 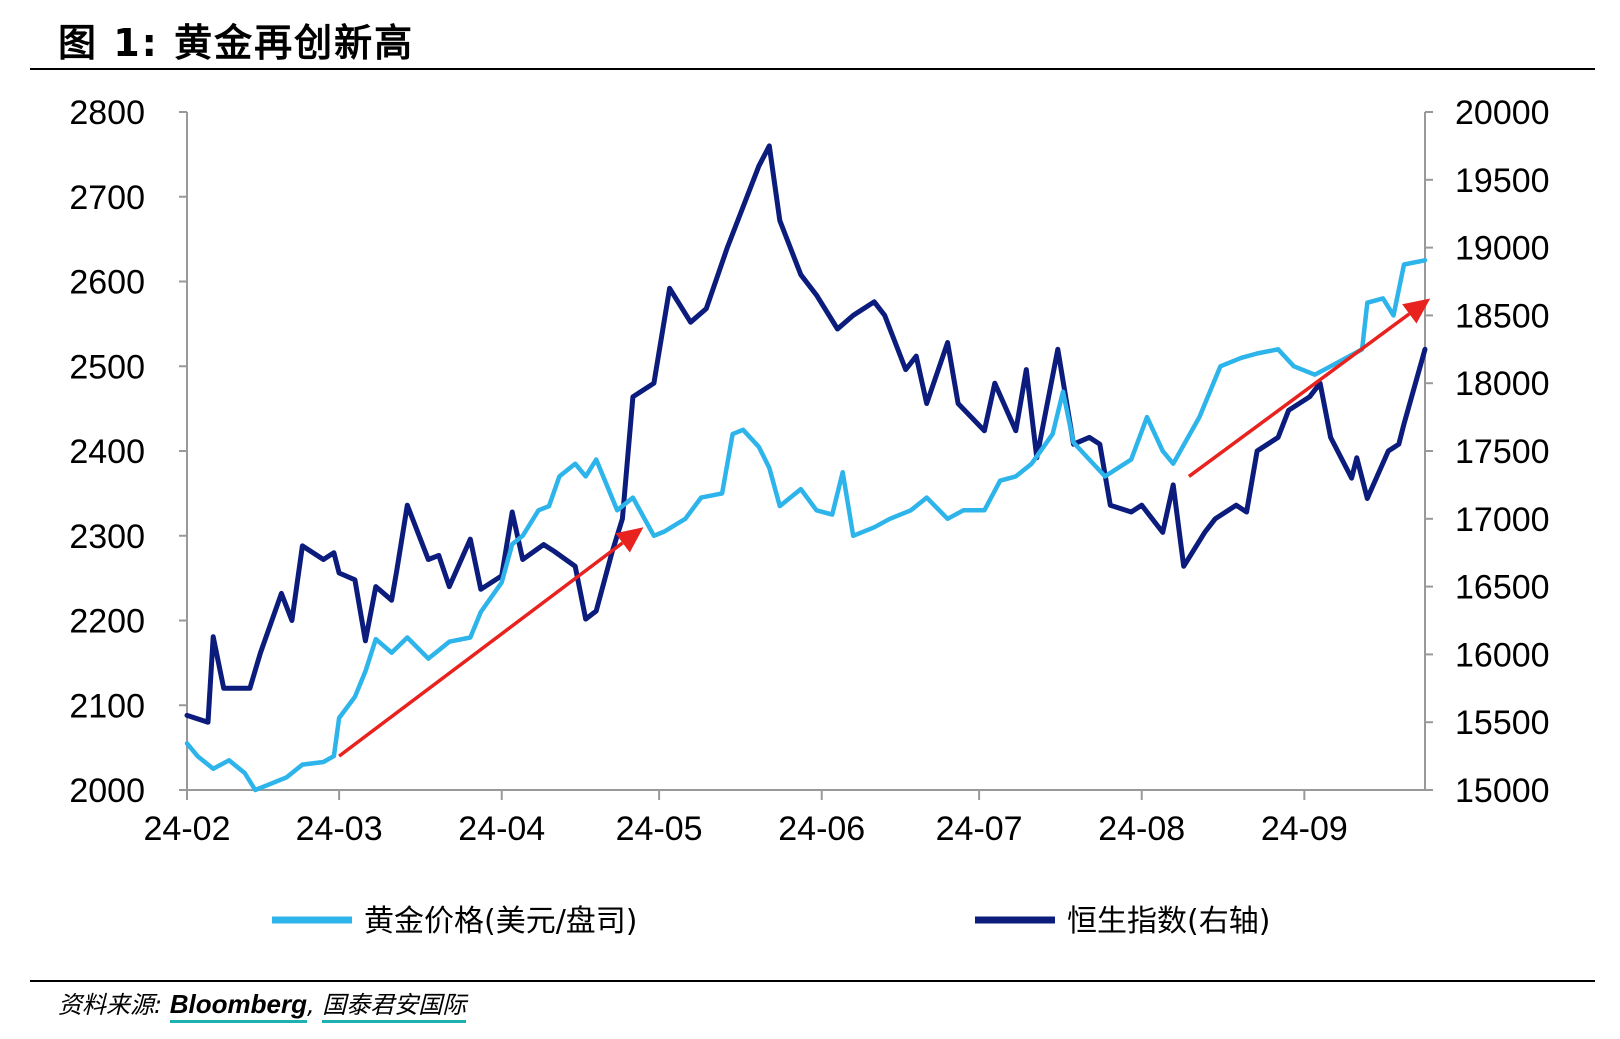 I want to click on x-tick-label: 24-09, so click(x=1304, y=829).